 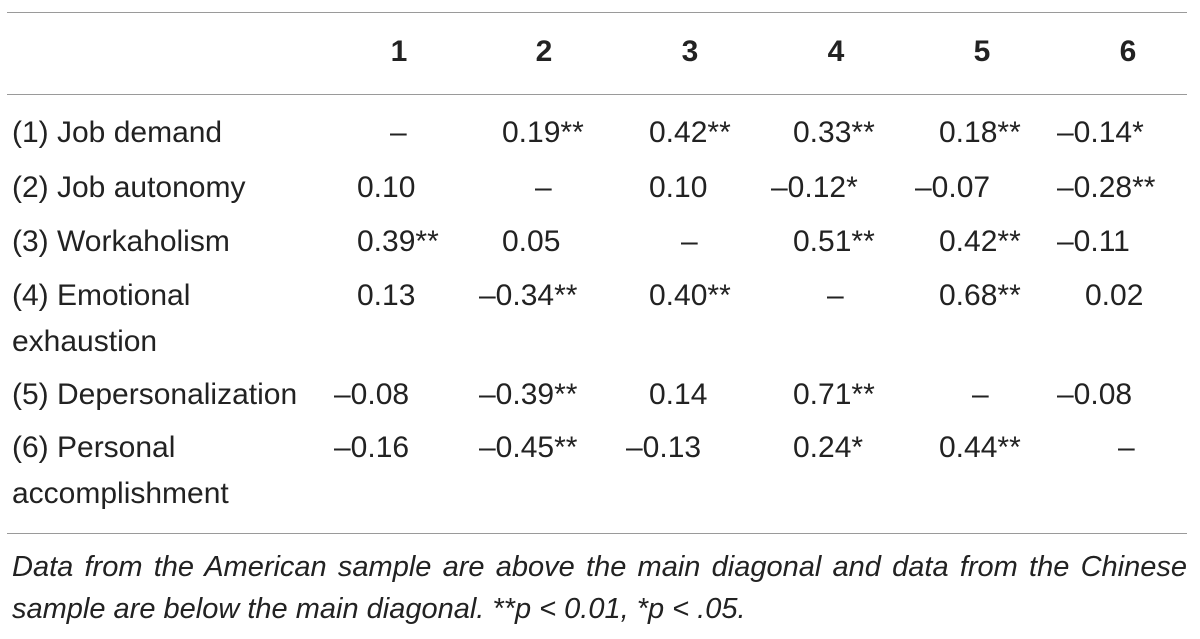 I want to click on table-cell: 0.18**, so click(x=980, y=132).